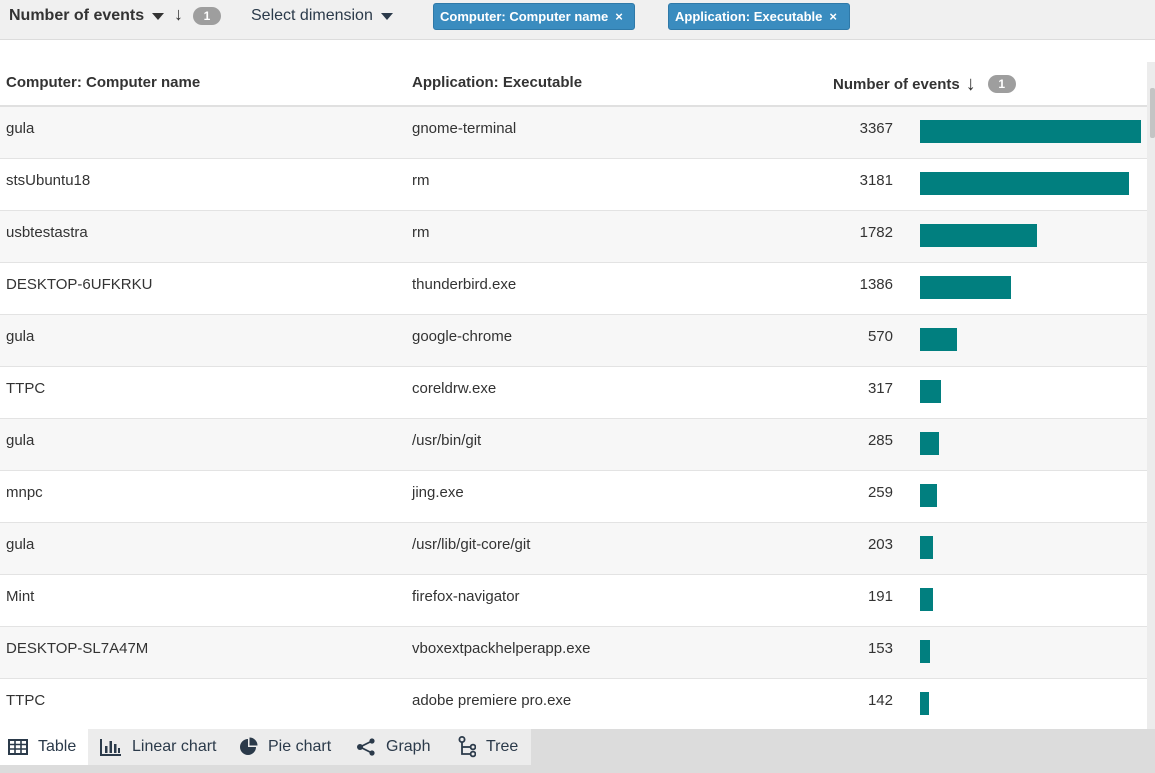 The height and width of the screenshot is (773, 1155). I want to click on tab-label: Tree, so click(502, 746).